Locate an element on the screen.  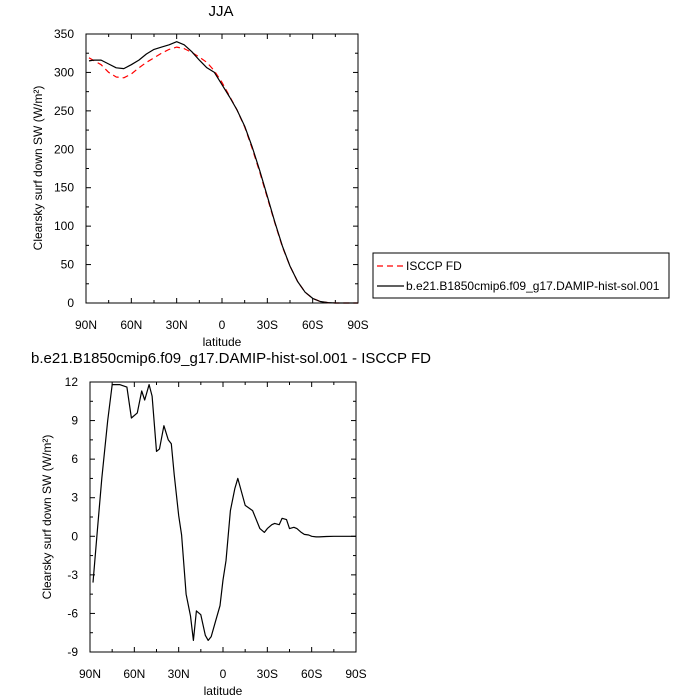
bottom-plot-frame is located at coordinates (223, 517).